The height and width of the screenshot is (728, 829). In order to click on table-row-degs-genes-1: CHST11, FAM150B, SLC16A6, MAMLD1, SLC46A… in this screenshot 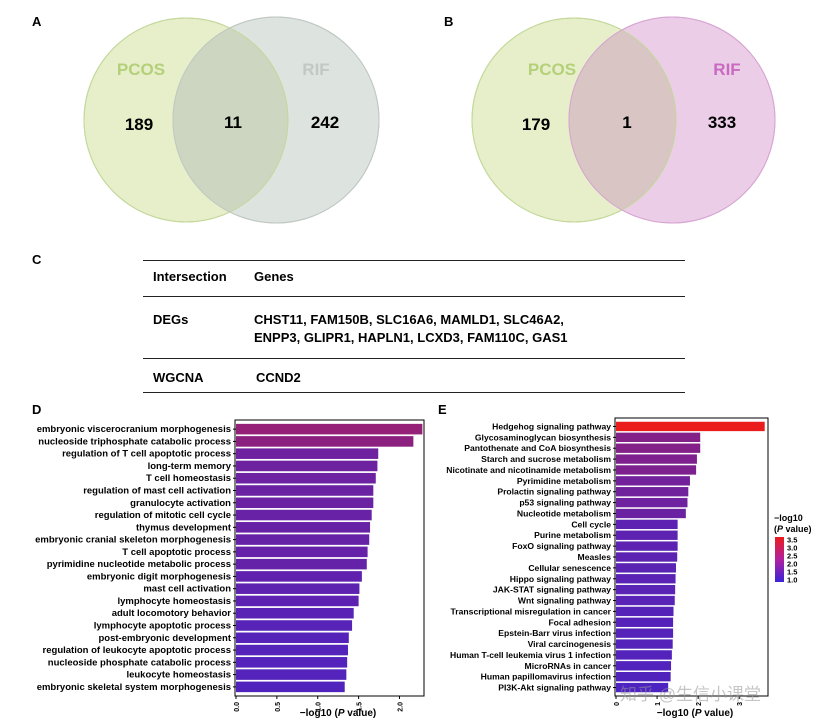, I will do `click(409, 319)`.